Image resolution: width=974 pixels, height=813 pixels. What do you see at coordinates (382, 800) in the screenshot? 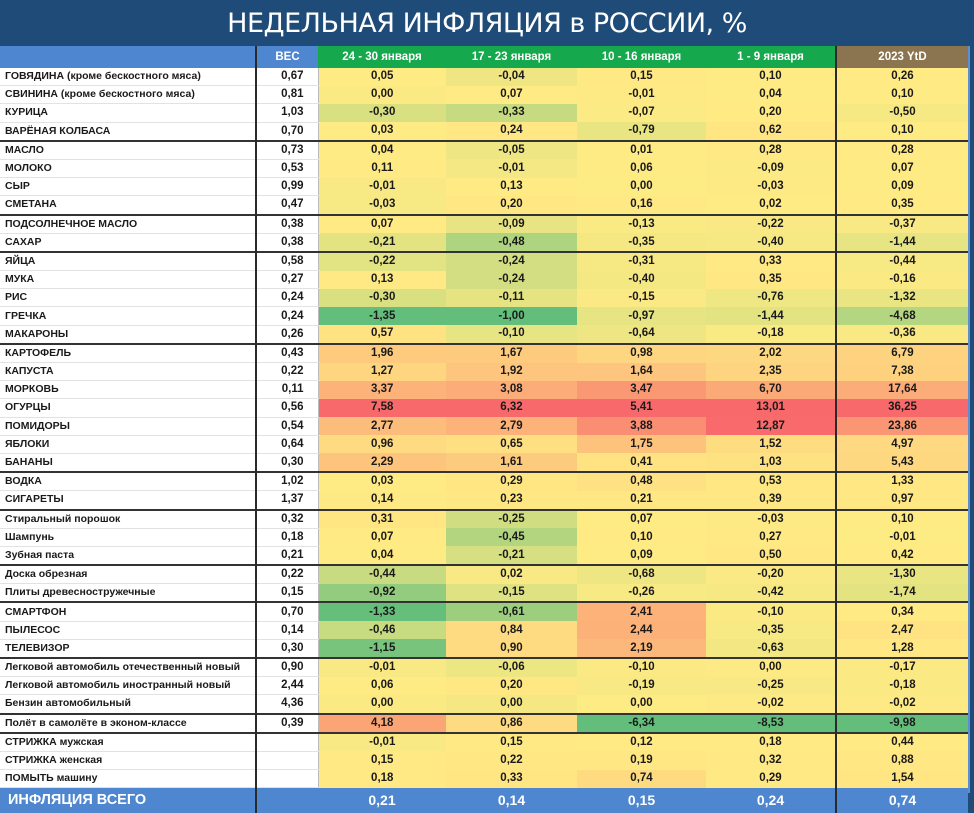
I see `total-week-1: 0,21` at bounding box center [382, 800].